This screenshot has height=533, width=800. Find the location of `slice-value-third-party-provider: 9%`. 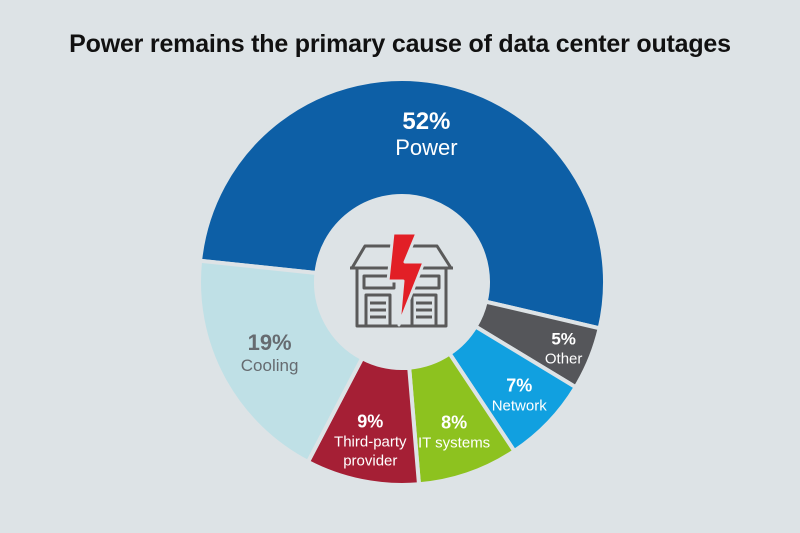

slice-value-third-party-provider: 9% is located at coordinates (370, 422).